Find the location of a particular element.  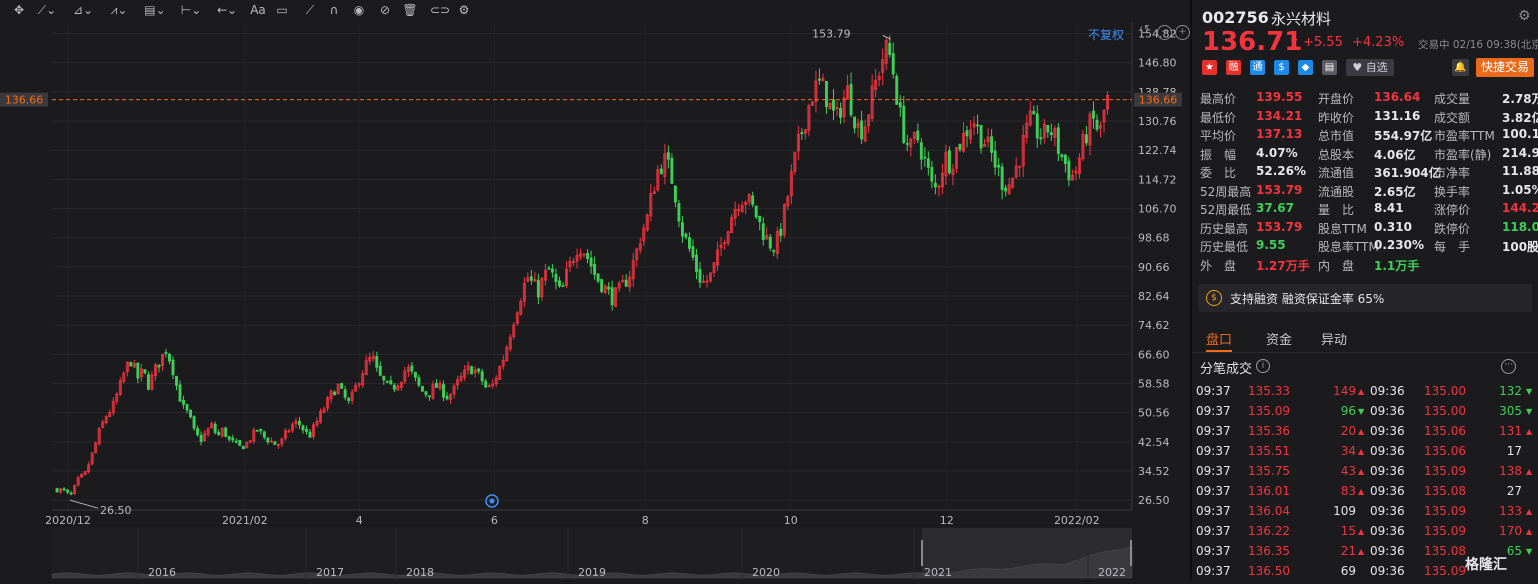

hk-connect-icon: 通 is located at coordinates (1257, 67).